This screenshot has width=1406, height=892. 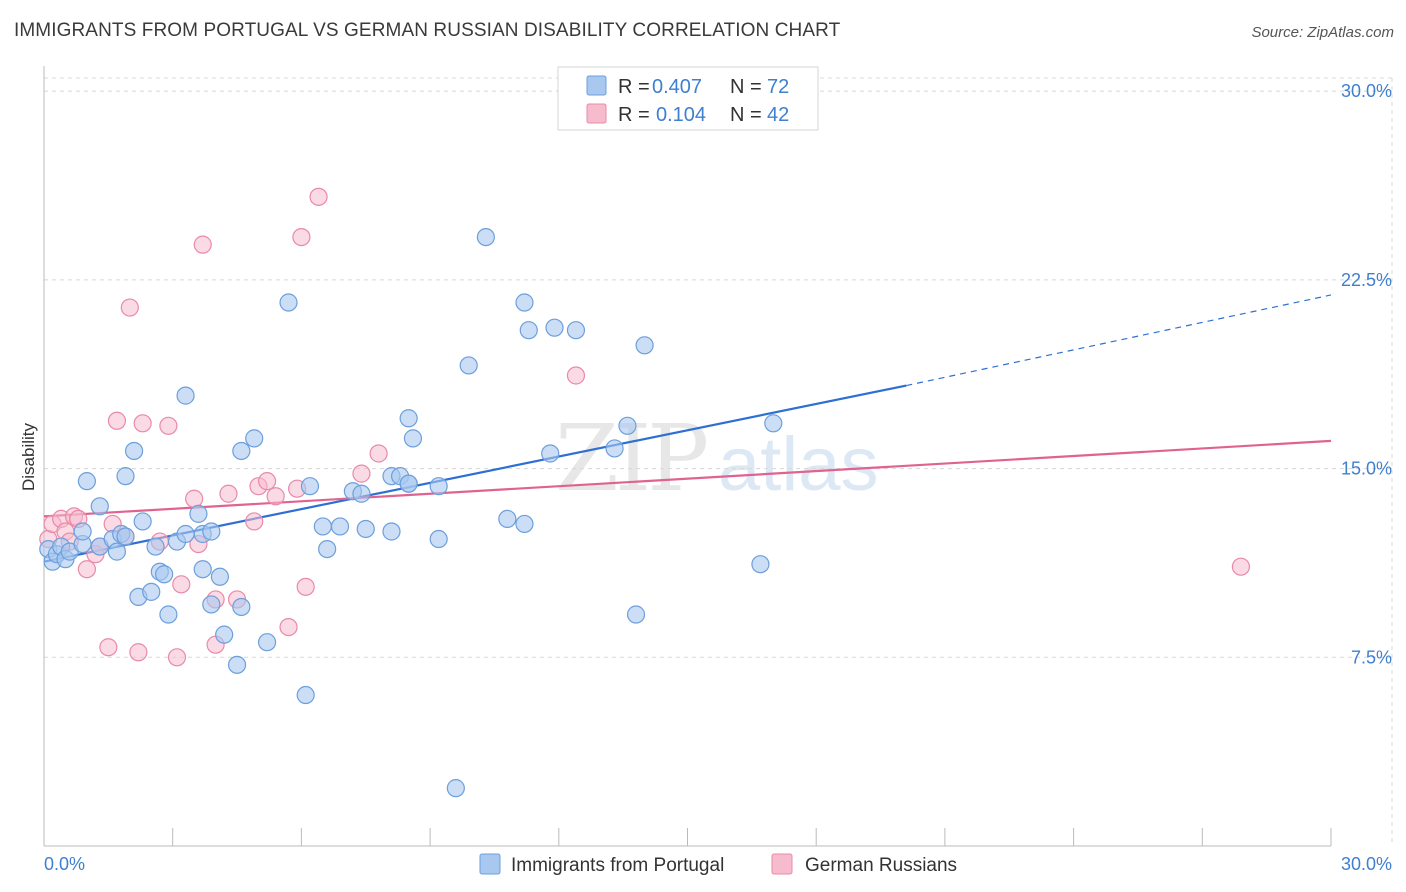 I want to click on legend-r-value-german: 0.104, so click(x=681, y=115).